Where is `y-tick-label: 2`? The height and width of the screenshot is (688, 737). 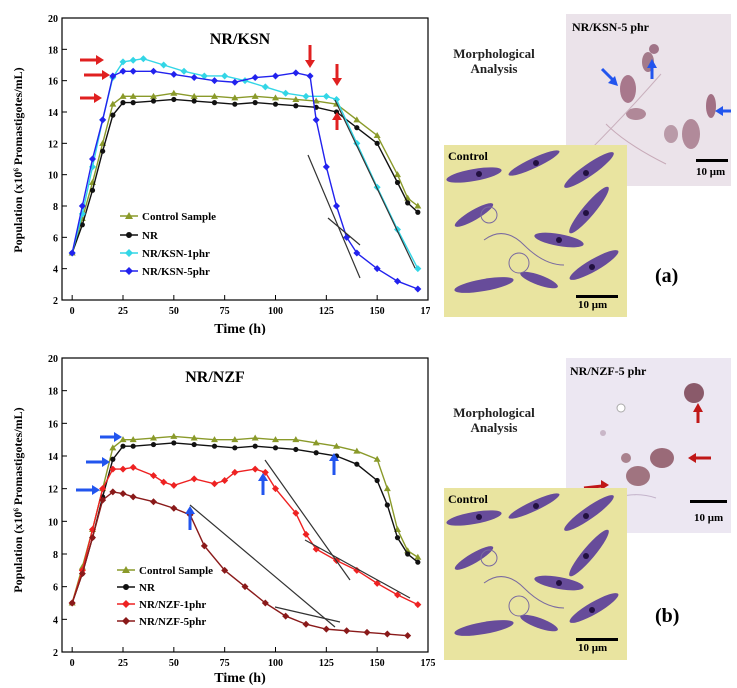
y-tick-label: 2 is located at coordinates (55, 301).